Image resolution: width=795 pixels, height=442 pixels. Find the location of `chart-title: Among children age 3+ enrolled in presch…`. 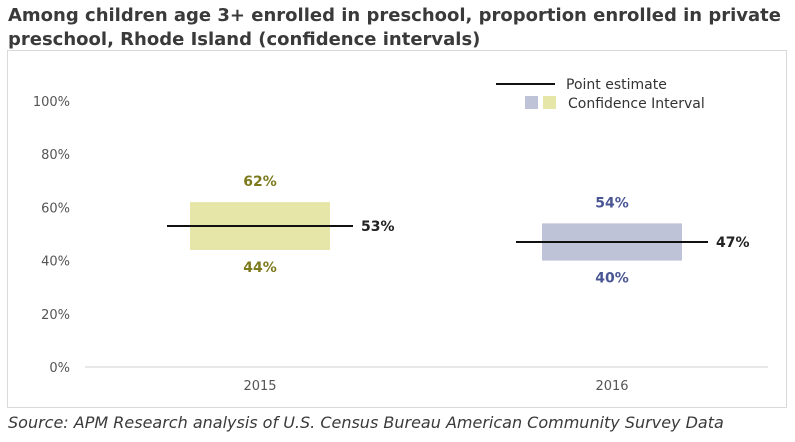

chart-title: Among children age 3+ enrolled in presch… is located at coordinates (394, 27).